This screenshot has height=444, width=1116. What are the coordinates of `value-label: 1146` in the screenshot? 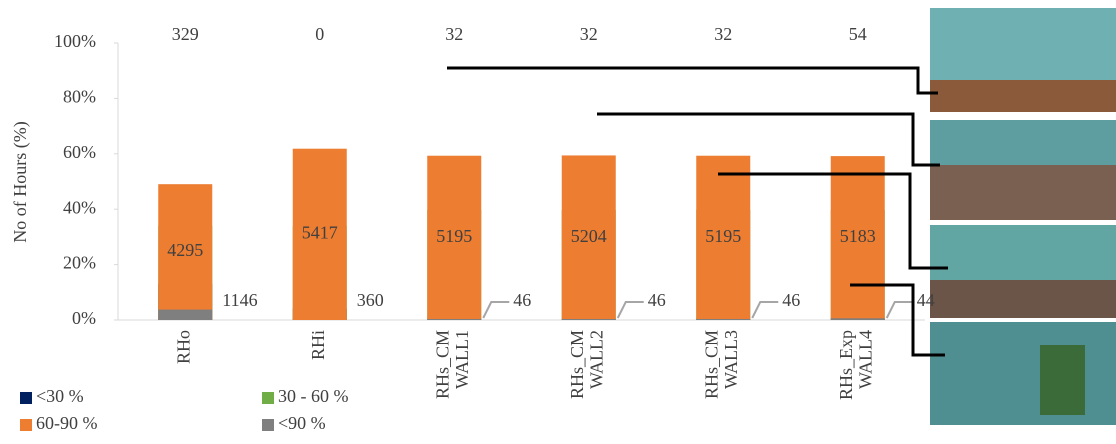 It's located at (239, 300).